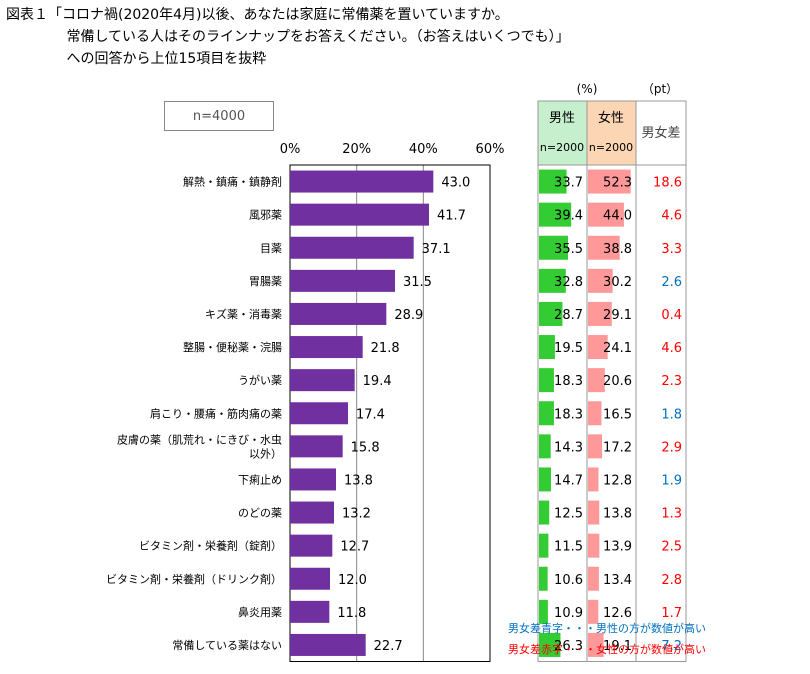 This screenshot has height=674, width=810. What do you see at coordinates (351, 613) in the screenshot?
I see `bar-value-label: 11.8` at bounding box center [351, 613].